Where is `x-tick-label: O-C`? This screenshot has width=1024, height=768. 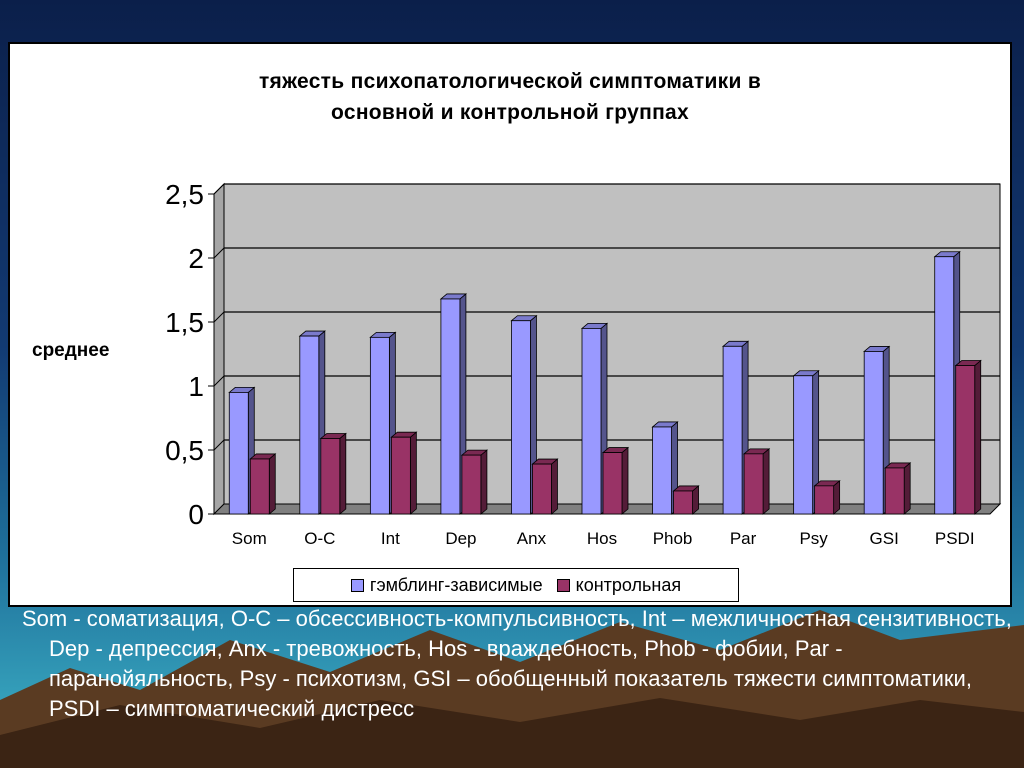
x-tick-label: O-C is located at coordinates (319, 538).